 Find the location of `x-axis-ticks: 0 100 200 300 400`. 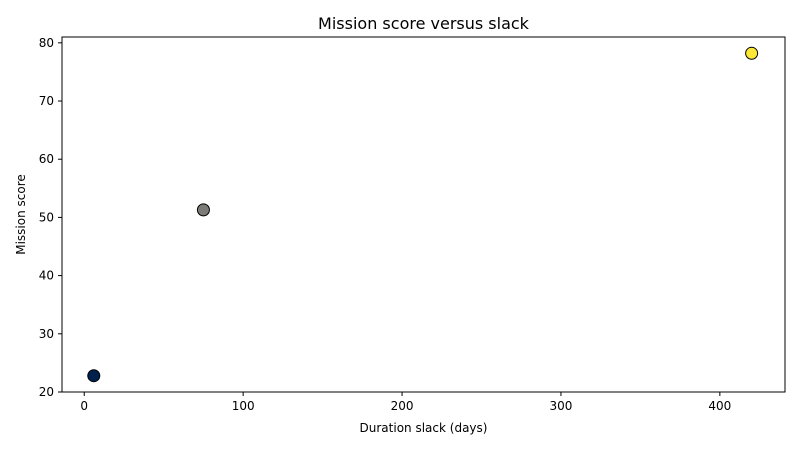

x-axis-ticks: 0 100 200 300 400 is located at coordinates (405, 402).